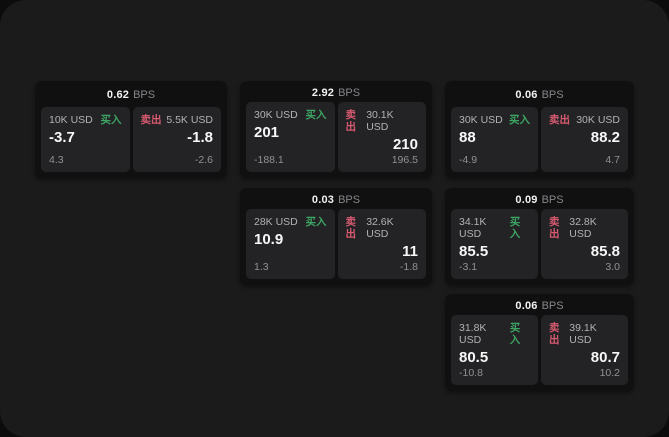  What do you see at coordinates (267, 132) in the screenshot?
I see `buy-price: 201` at bounding box center [267, 132].